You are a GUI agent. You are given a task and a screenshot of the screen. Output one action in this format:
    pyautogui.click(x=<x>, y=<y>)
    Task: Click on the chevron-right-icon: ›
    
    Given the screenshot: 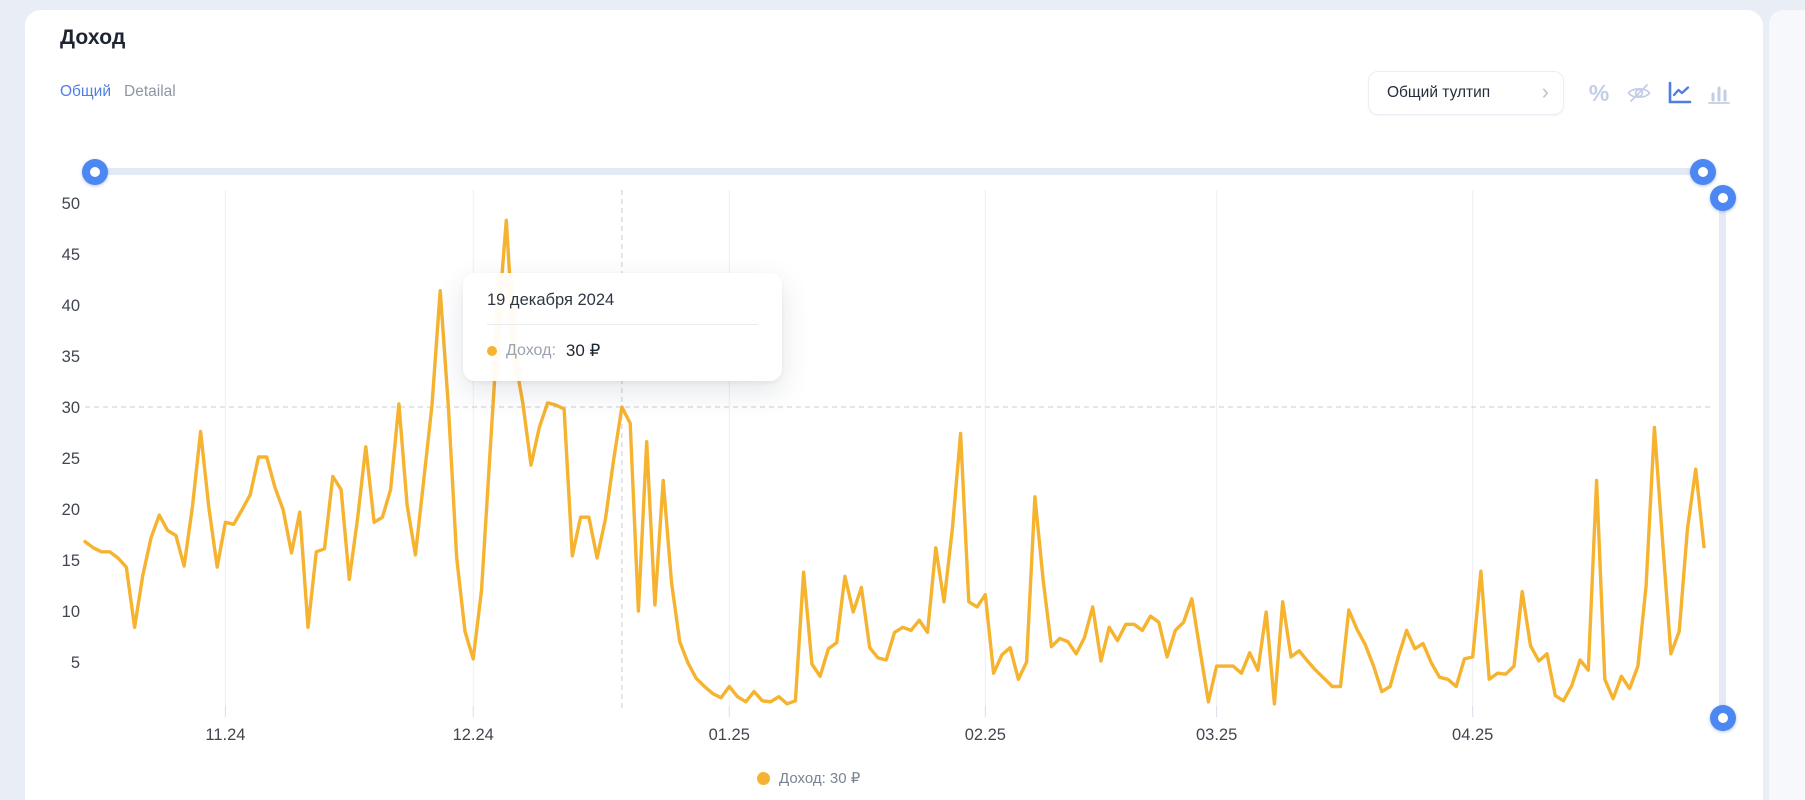 What is the action you would take?
    pyautogui.click(x=1545, y=91)
    